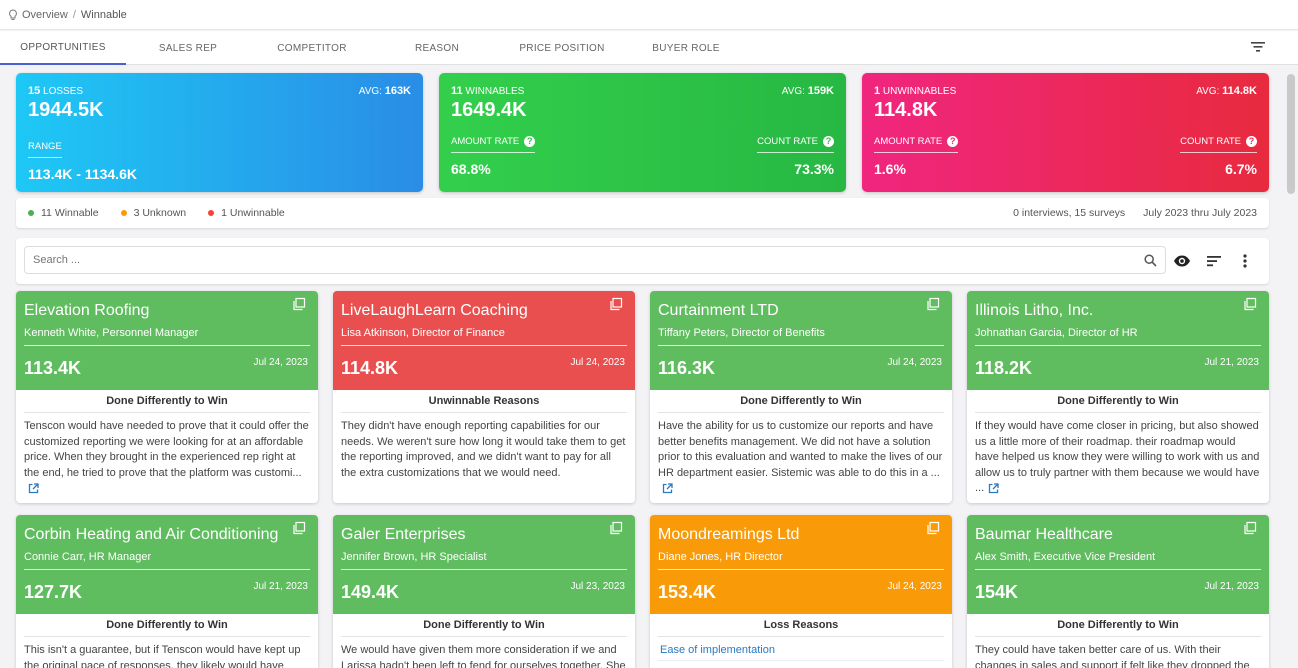 Image resolution: width=1298 pixels, height=668 pixels. What do you see at coordinates (1069, 213) in the screenshot?
I see `interviews-summary: 0 interviews, 15 surveys` at bounding box center [1069, 213].